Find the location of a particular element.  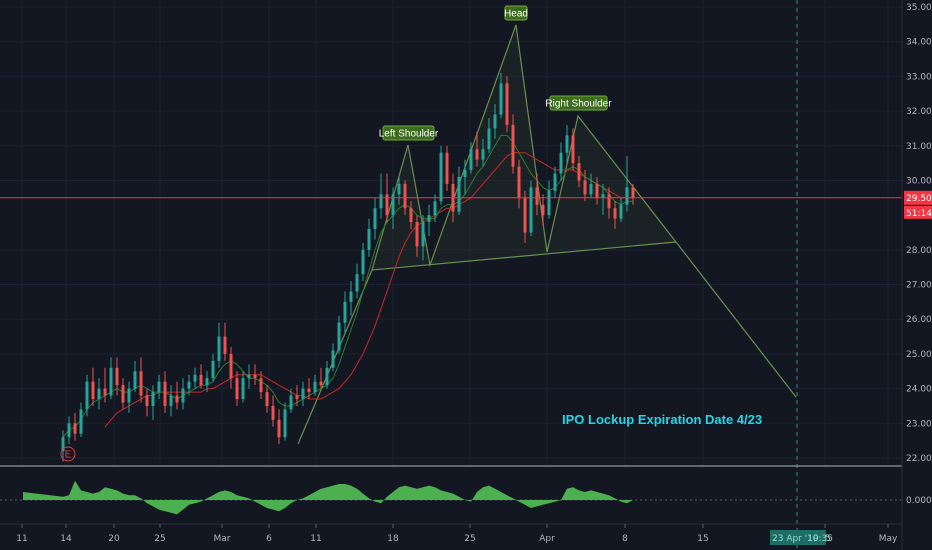

crosshair-time-label: 10:35 is located at coordinates (820, 539).